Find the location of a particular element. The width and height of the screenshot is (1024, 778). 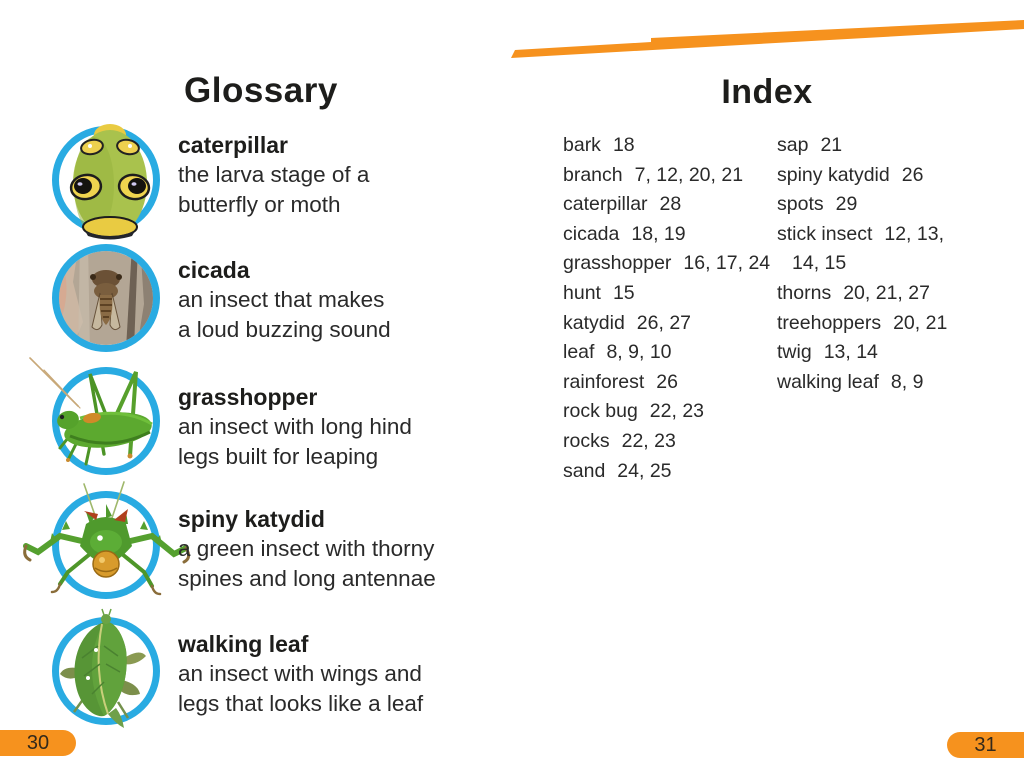

index-term: leaf is located at coordinates (579, 352).